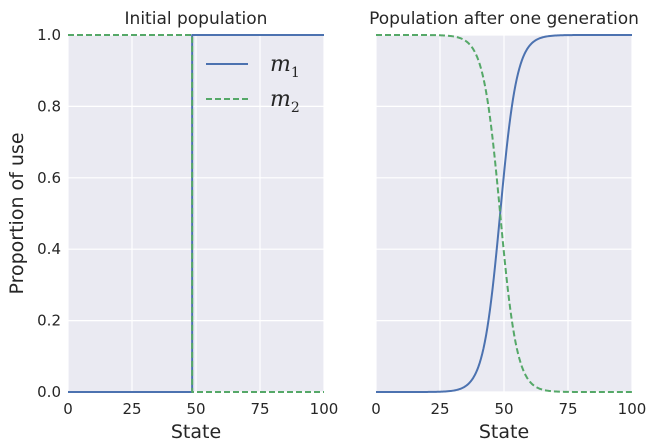 The image size is (648, 447). Describe the element at coordinates (49, 106) in the screenshot. I see `y-tick-label: 0.8` at that location.